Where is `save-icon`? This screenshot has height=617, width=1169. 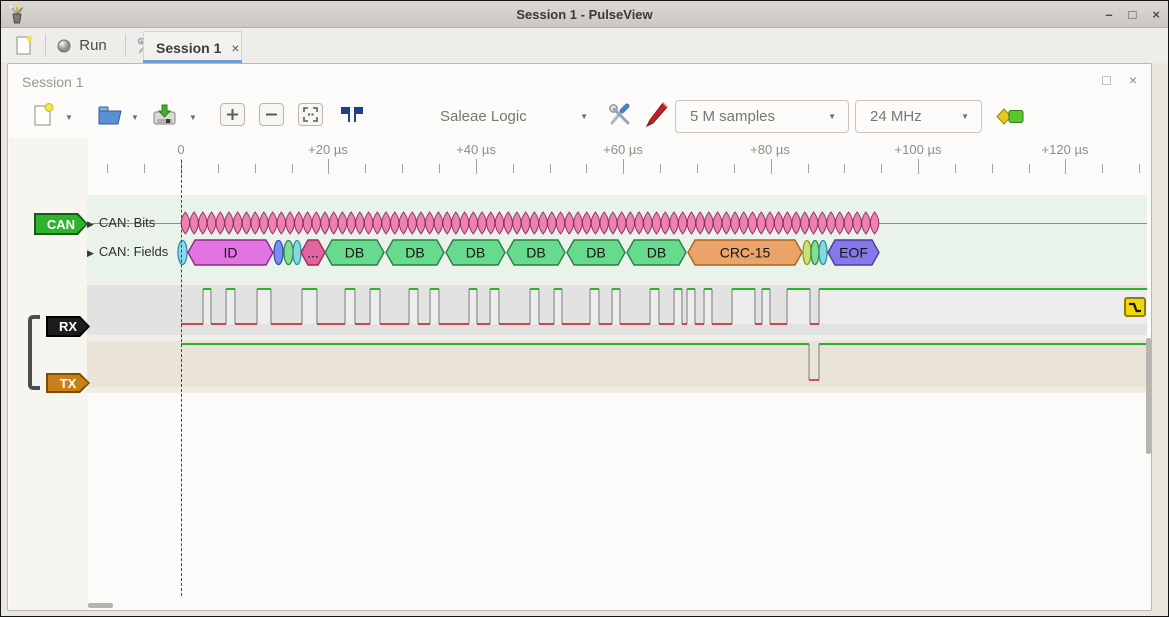
save-icon is located at coordinates (164, 114).